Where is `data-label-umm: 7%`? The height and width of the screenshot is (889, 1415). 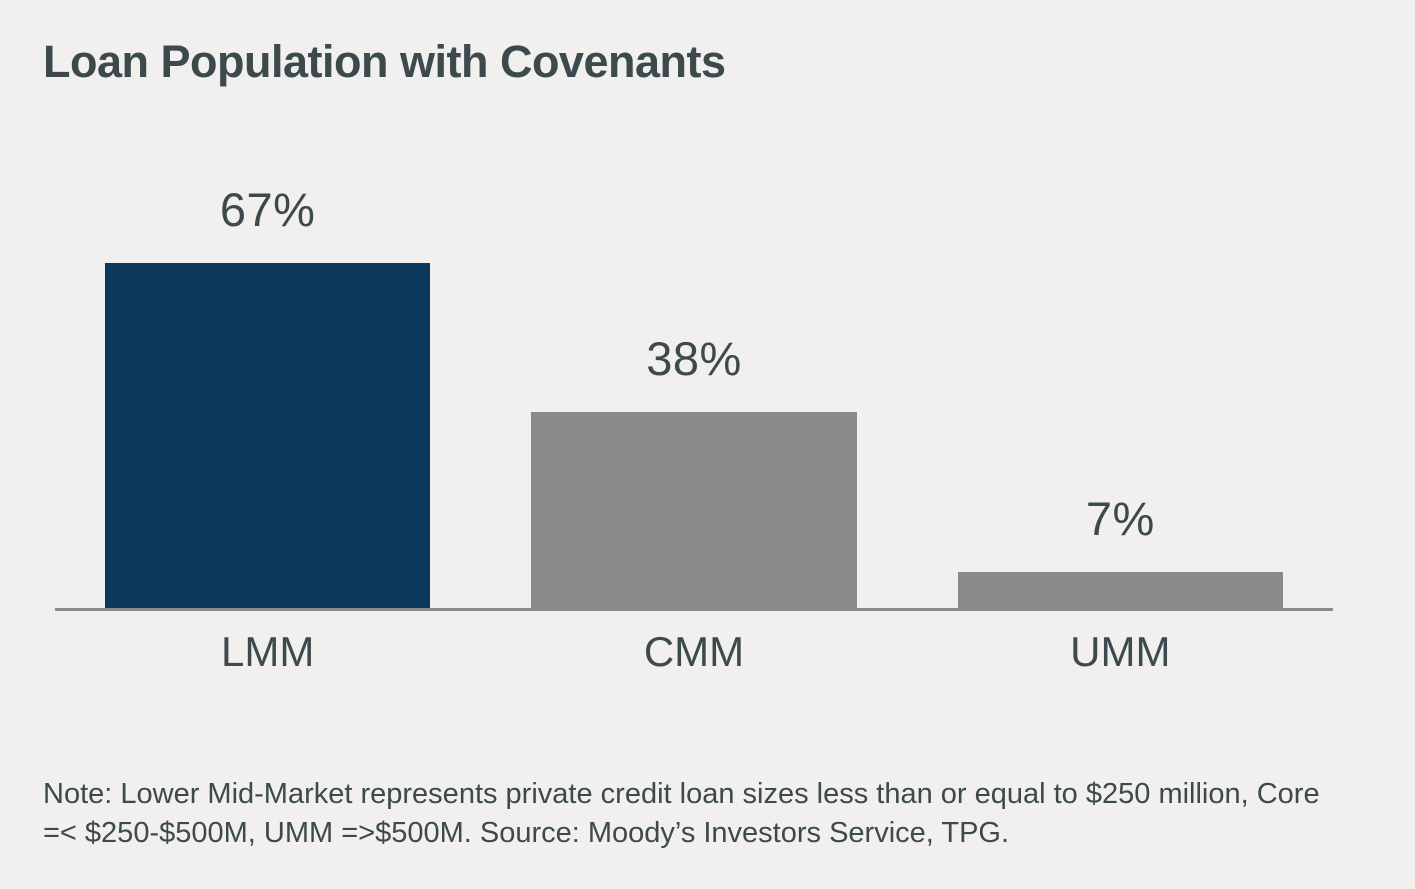
data-label-umm: 7% is located at coordinates (1120, 518).